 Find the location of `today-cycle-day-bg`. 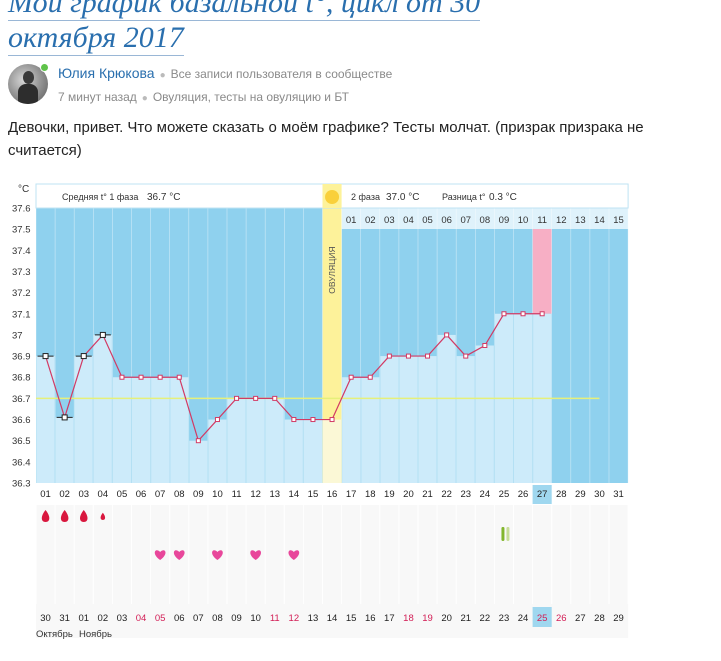

today-cycle-day-bg is located at coordinates (542, 494).